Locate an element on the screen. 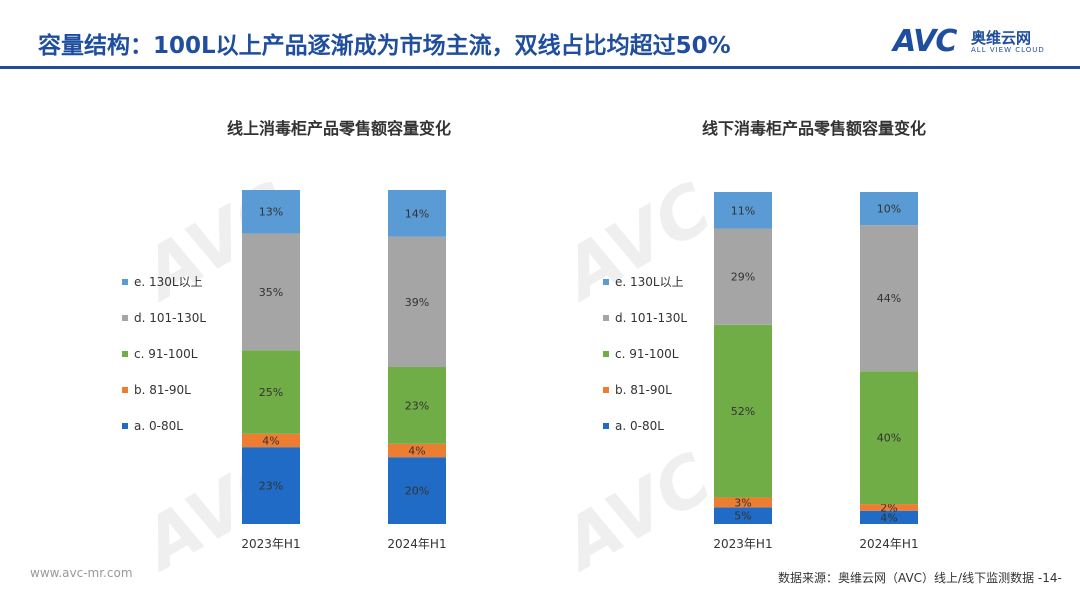 Image resolution: width=1080 pixels, height=608 pixels. data-label: 10% is located at coordinates (889, 209).